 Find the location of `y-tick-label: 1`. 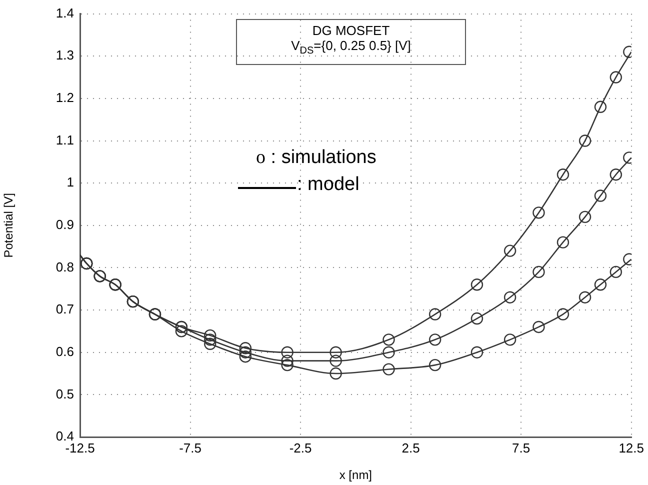

y-tick-label: 1 is located at coordinates (70, 182).